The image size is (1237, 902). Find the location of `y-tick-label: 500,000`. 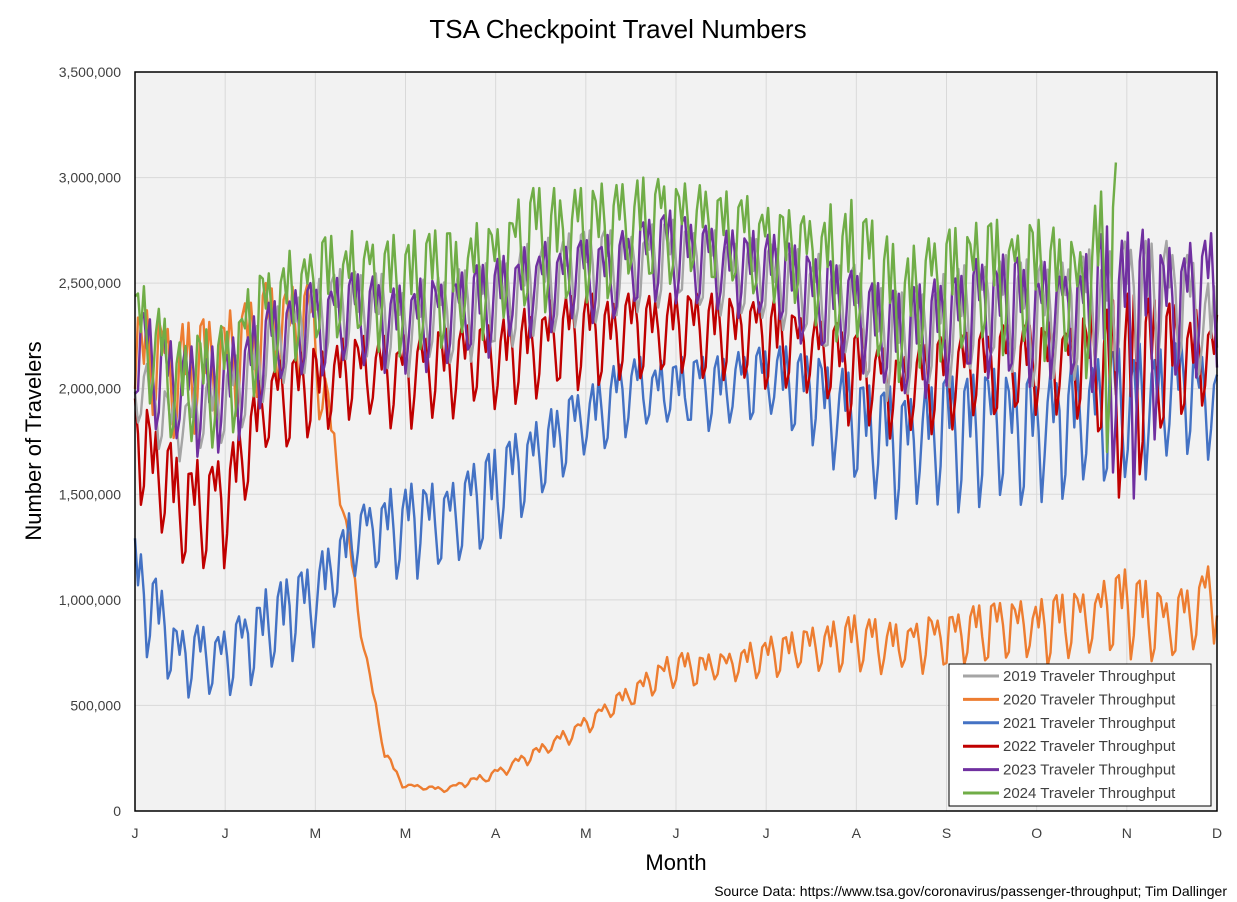

y-tick-label: 500,000 is located at coordinates (95, 705).